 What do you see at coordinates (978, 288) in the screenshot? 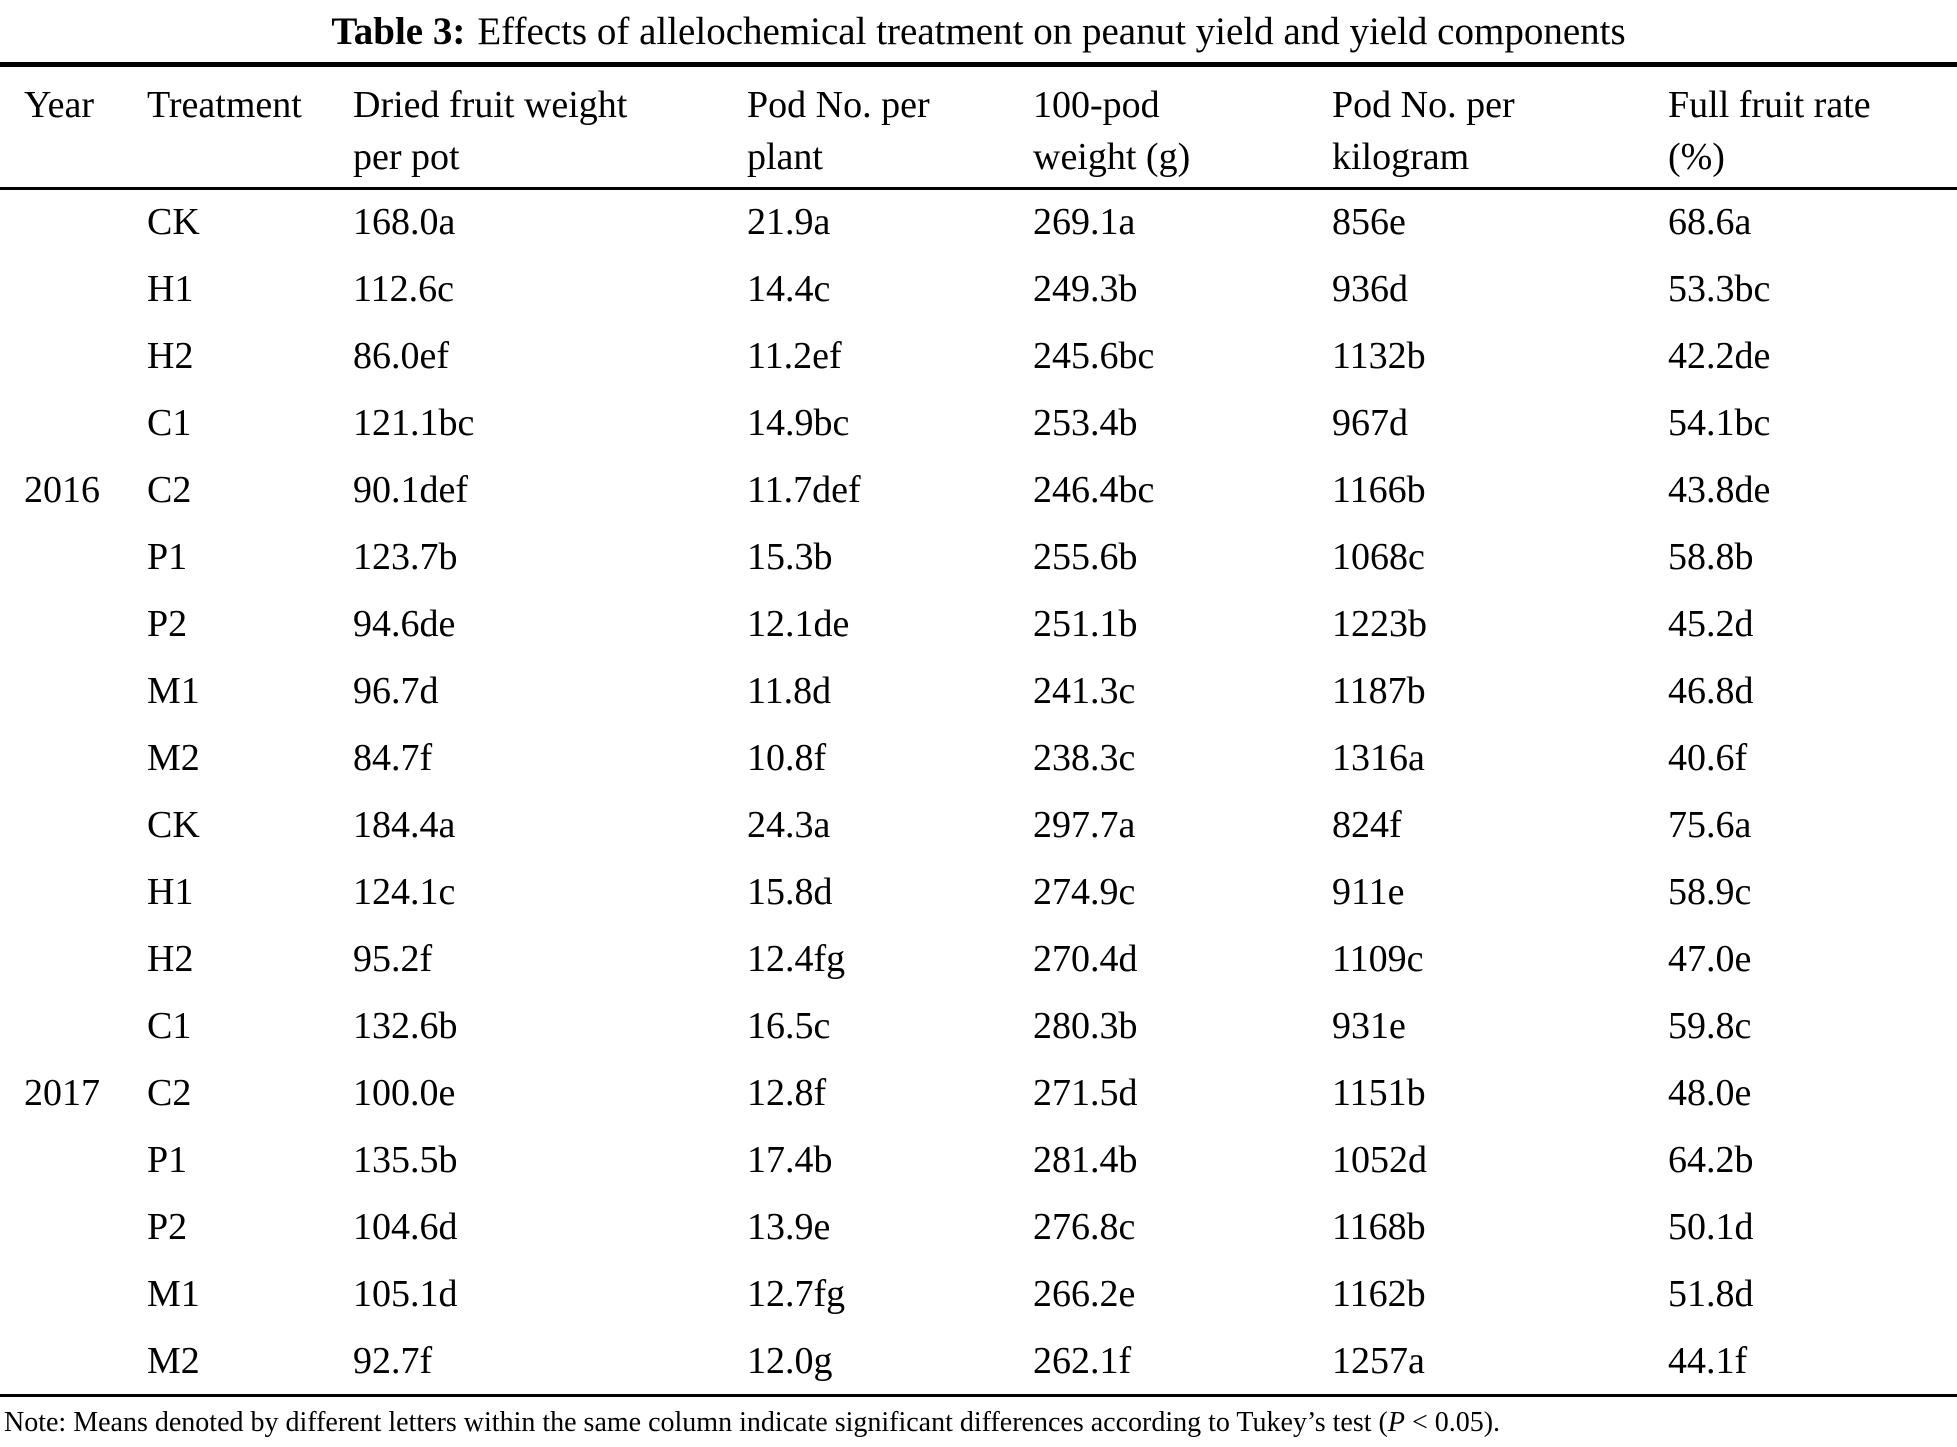
I see `table-row: H1 112.6c 14.4c 249.3b 936d 53.3bc` at bounding box center [978, 288].